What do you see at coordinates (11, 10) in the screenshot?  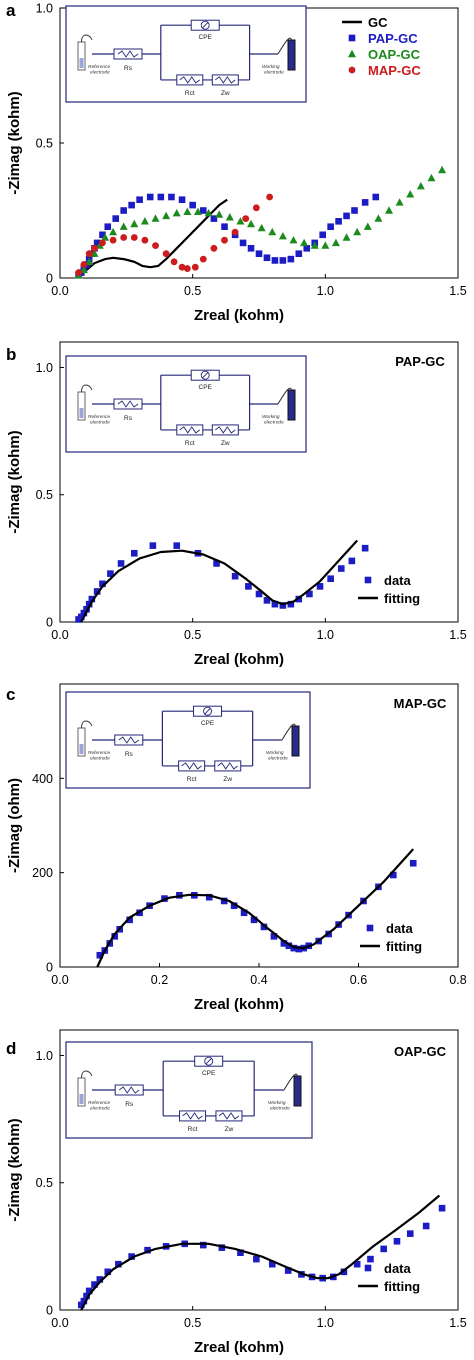 I see `panel-letter: a` at bounding box center [11, 10].